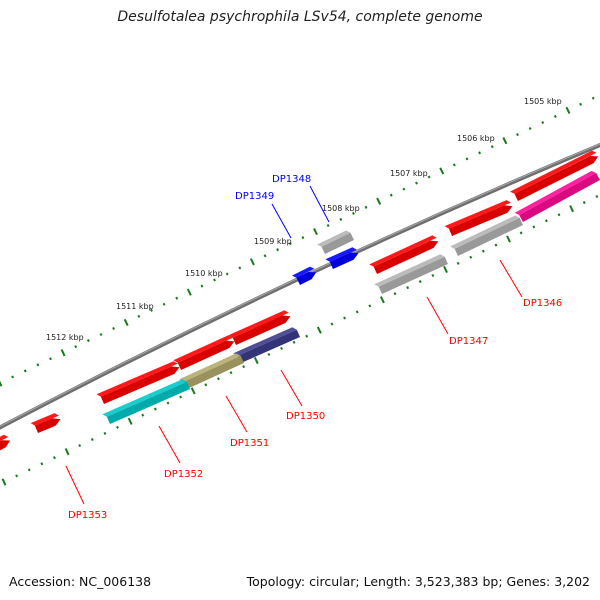 The height and width of the screenshot is (600, 600). I want to click on gene-block-dp1351-upper, so click(204, 352).